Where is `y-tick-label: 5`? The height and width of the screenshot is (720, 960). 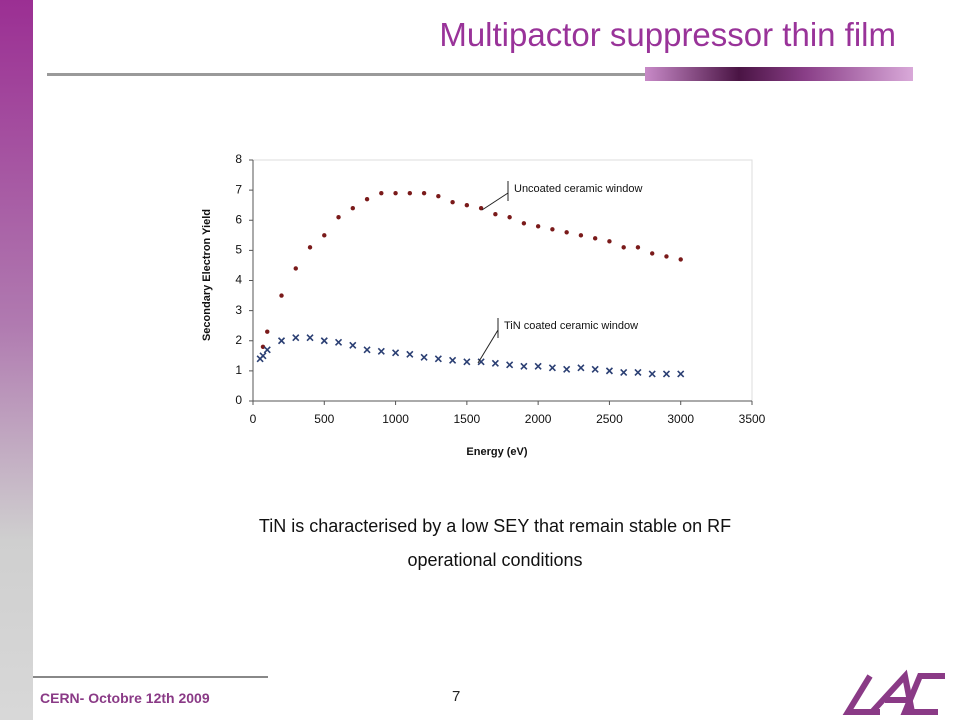 y-tick-label: 5 is located at coordinates (238, 250).